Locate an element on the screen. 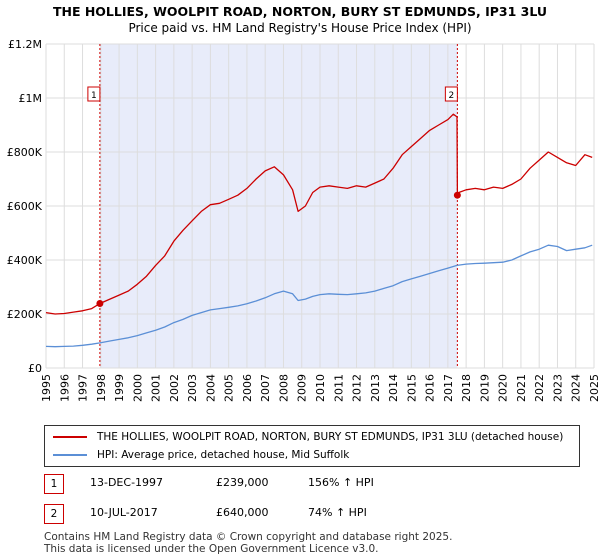 The image size is (600, 560). x-tick-label: 2016 is located at coordinates (430, 388).